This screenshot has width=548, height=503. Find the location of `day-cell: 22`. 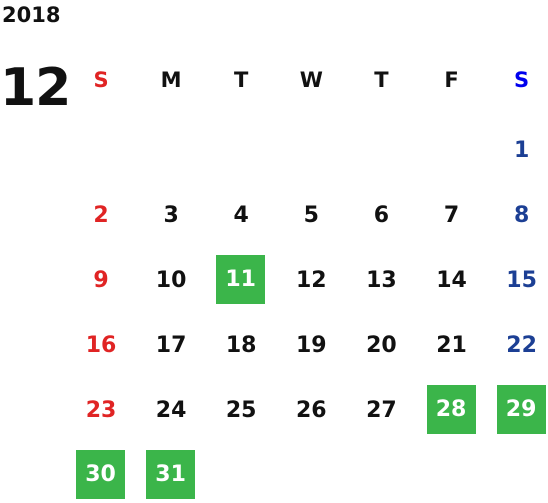

day-cell: 22 is located at coordinates (521, 345).